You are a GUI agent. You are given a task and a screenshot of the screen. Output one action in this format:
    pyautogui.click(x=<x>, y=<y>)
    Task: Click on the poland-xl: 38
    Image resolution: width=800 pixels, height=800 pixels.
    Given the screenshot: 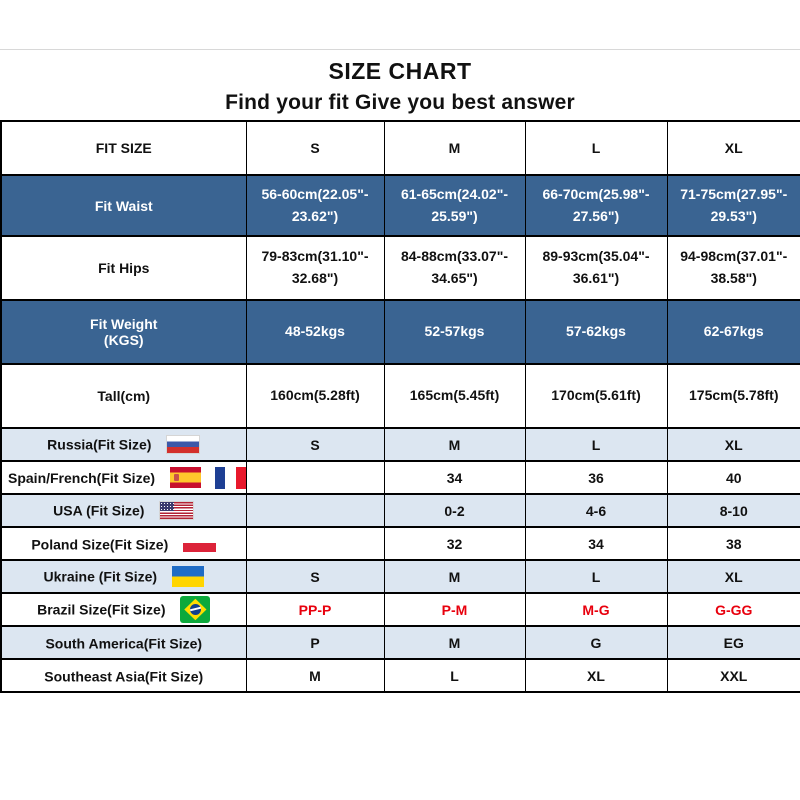 What is the action you would take?
    pyautogui.click(x=733, y=543)
    